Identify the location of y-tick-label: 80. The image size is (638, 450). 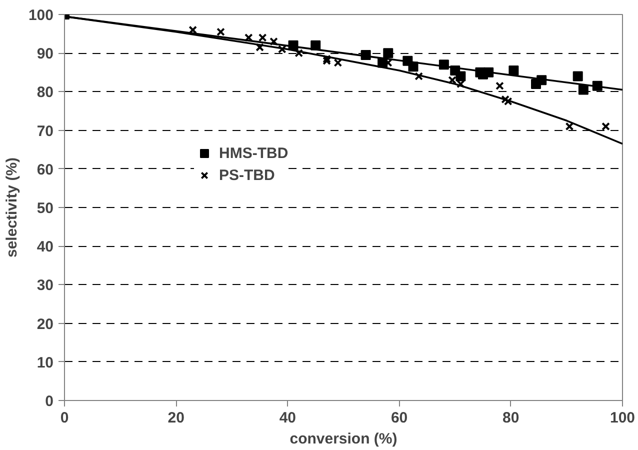
(45, 93).